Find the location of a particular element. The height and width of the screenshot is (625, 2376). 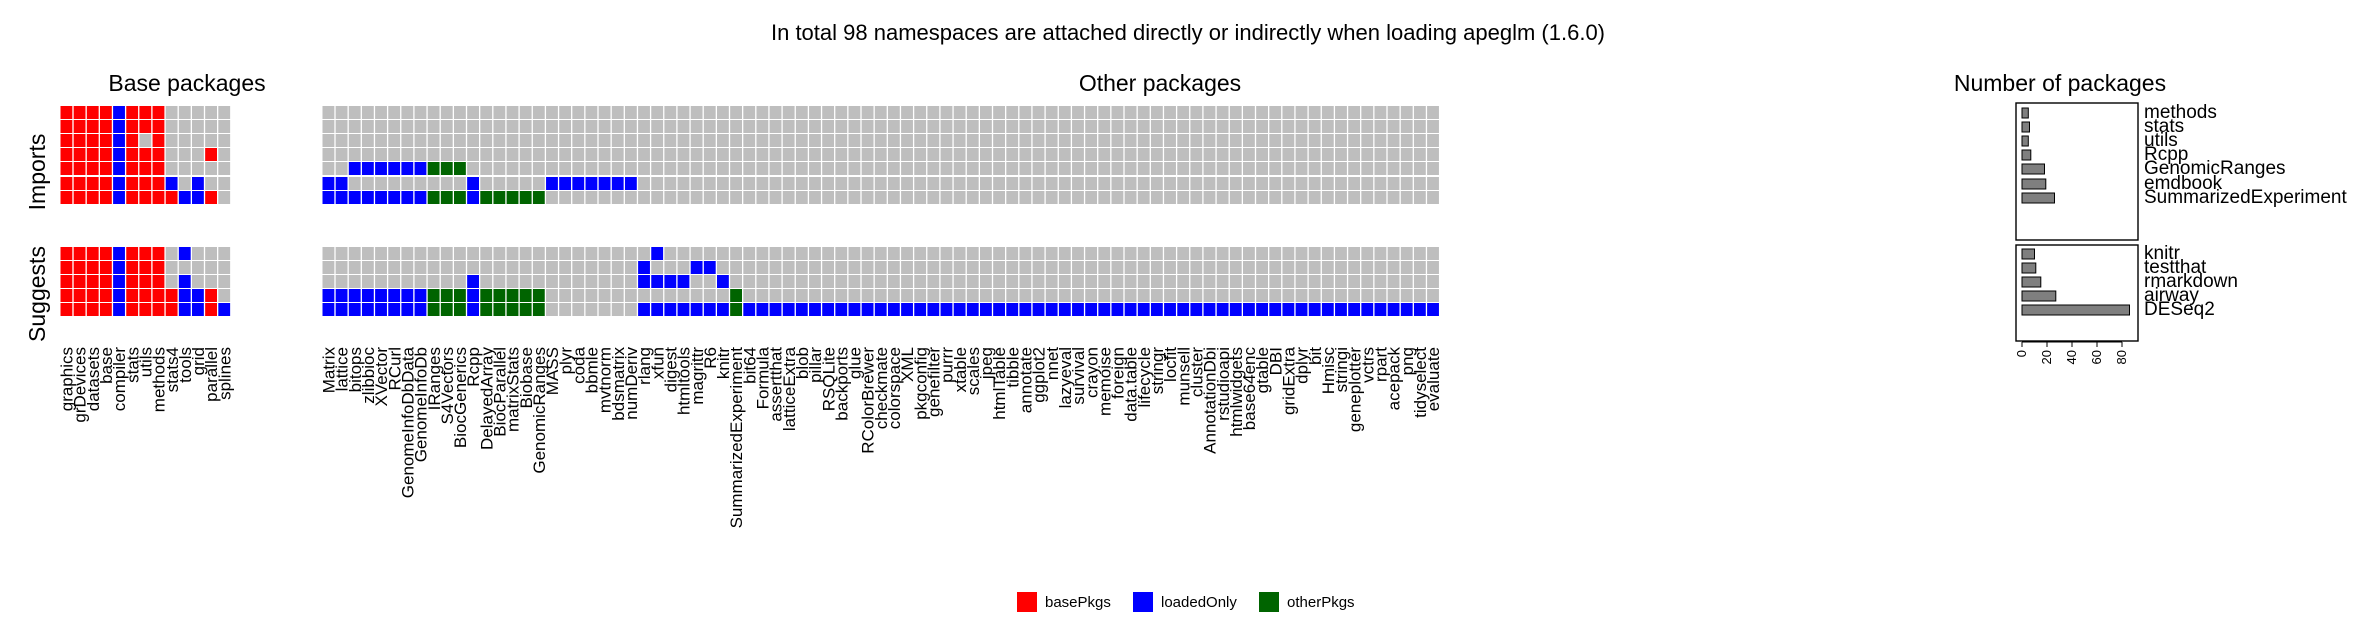

cell-DESeq2-RCurl is located at coordinates (394, 309).